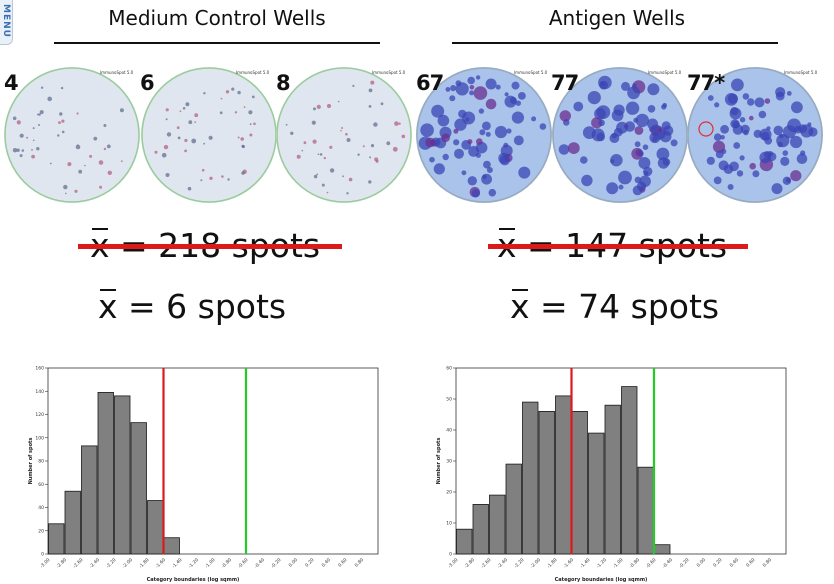 The width and height of the screenshot is (834, 584). I want to click on x-tick-label: -3.00, so click(453, 563).